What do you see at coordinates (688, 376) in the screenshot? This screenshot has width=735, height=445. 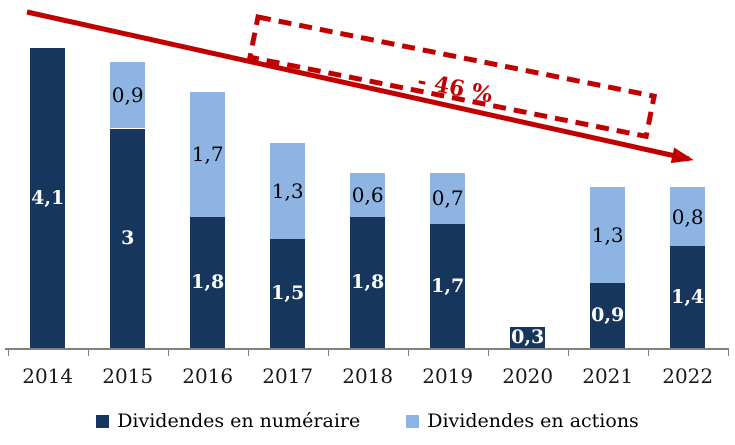 I see `x-axis-label: 2022` at bounding box center [688, 376].